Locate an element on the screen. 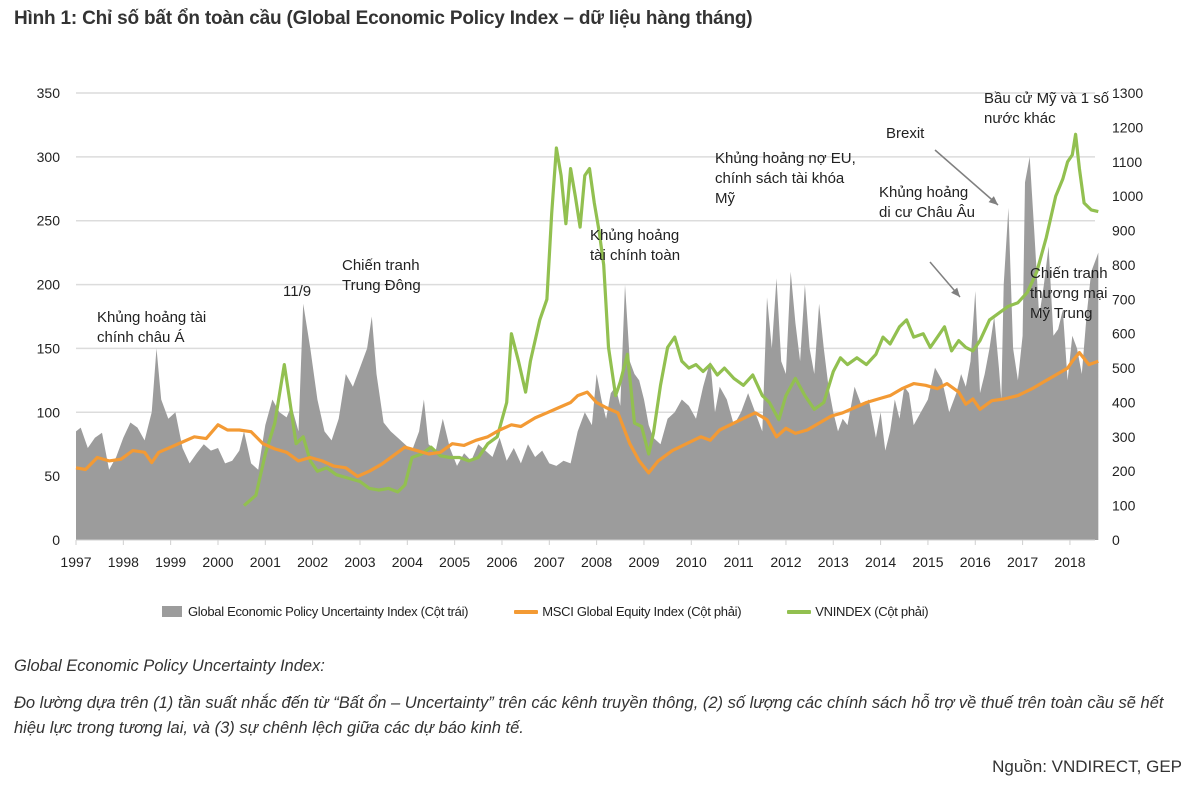  annotation-line: Bầu cử Mỹ và 1 số is located at coordinates (1047, 98).